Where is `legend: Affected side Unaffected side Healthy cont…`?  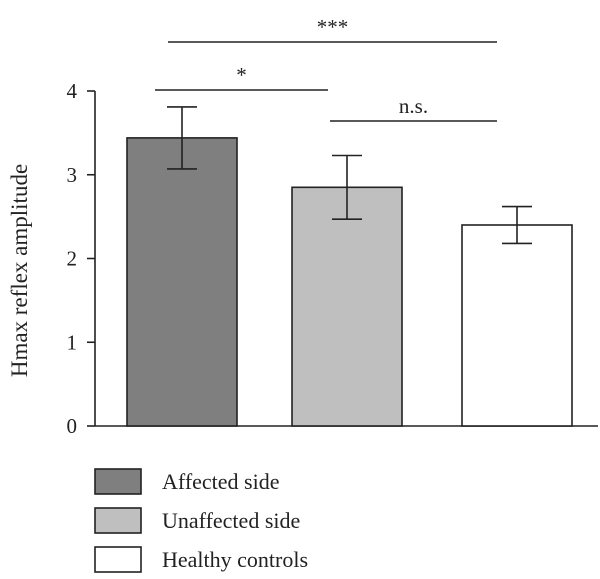 legend: Affected side Unaffected side Healthy cont… is located at coordinates (201, 520).